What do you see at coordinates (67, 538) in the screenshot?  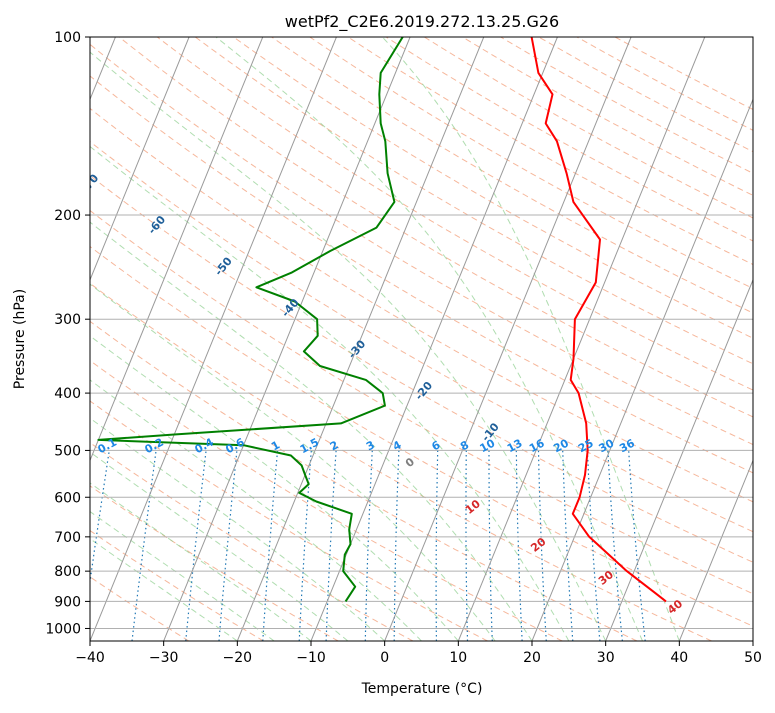 I see `y-tick-label: 700` at bounding box center [67, 538].